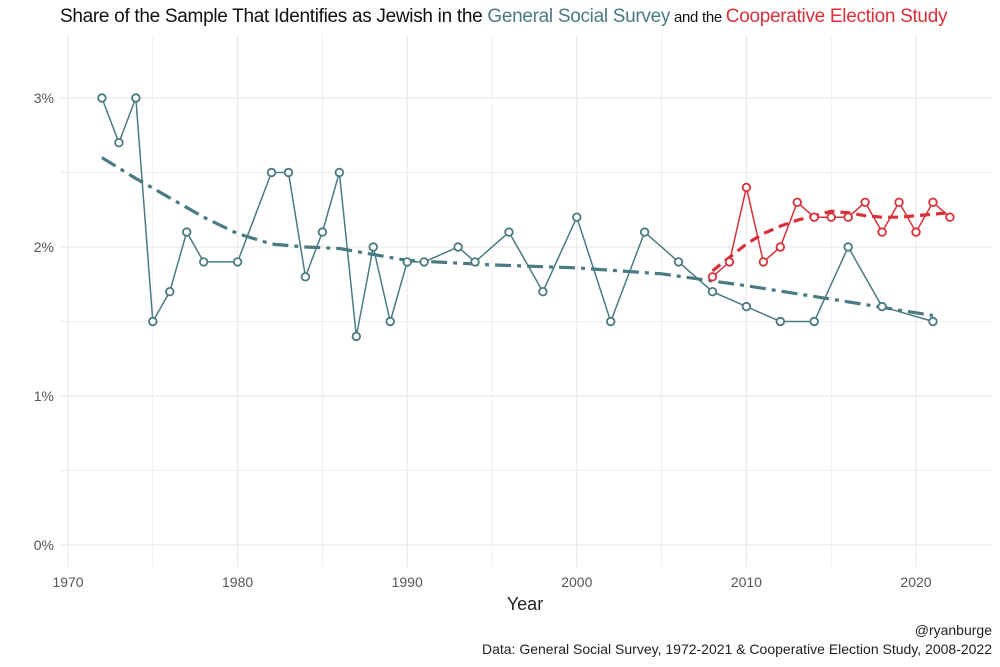 This screenshot has width=1000, height=667. Describe the element at coordinates (836, 16) in the screenshot. I see `title-part: Cooperative Election Study` at that location.